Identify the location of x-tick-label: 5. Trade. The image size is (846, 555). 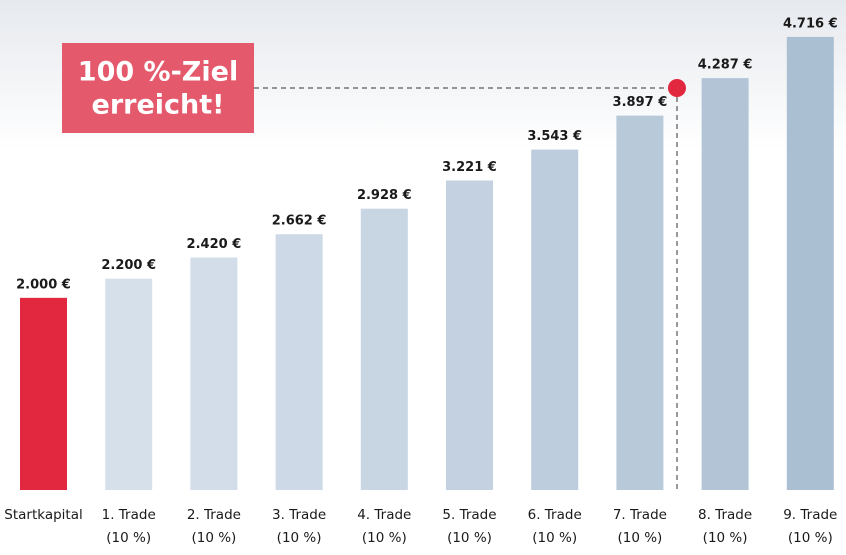
(469, 515).